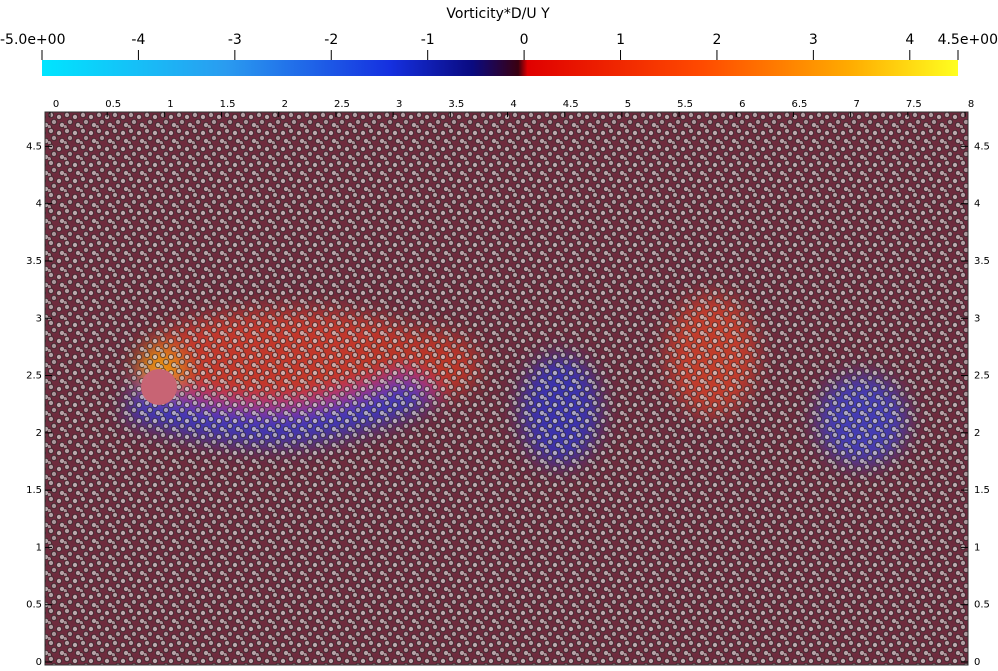  I want to click on x-tick-label: 8, so click(971, 104).